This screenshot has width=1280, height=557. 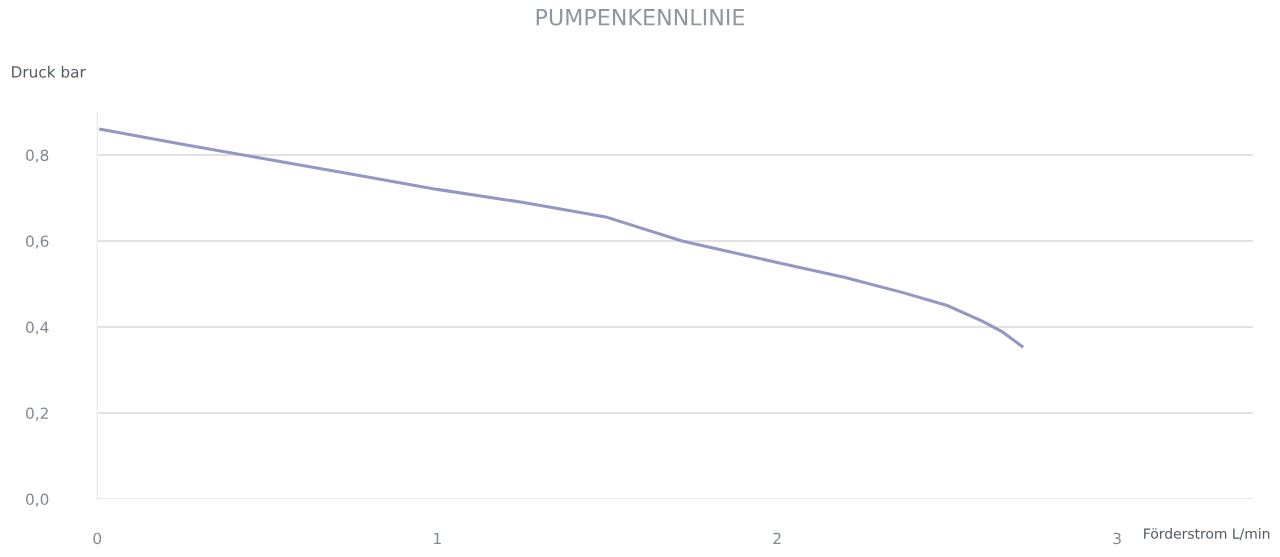 I want to click on x-tick-label: 1, so click(x=437, y=538).